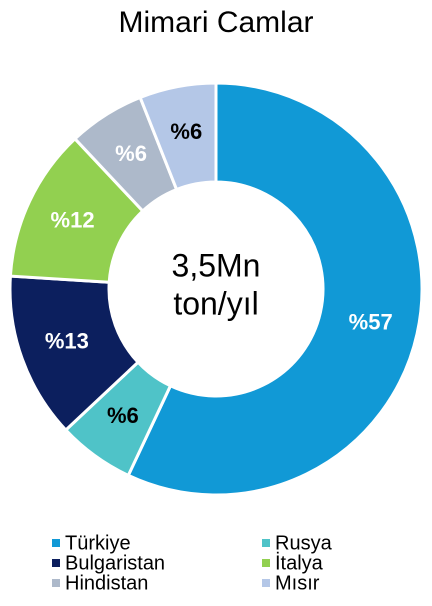 This screenshot has height=606, width=432. Describe the element at coordinates (215, 303) in the screenshot. I see `center-label: ton/yıl` at that location.